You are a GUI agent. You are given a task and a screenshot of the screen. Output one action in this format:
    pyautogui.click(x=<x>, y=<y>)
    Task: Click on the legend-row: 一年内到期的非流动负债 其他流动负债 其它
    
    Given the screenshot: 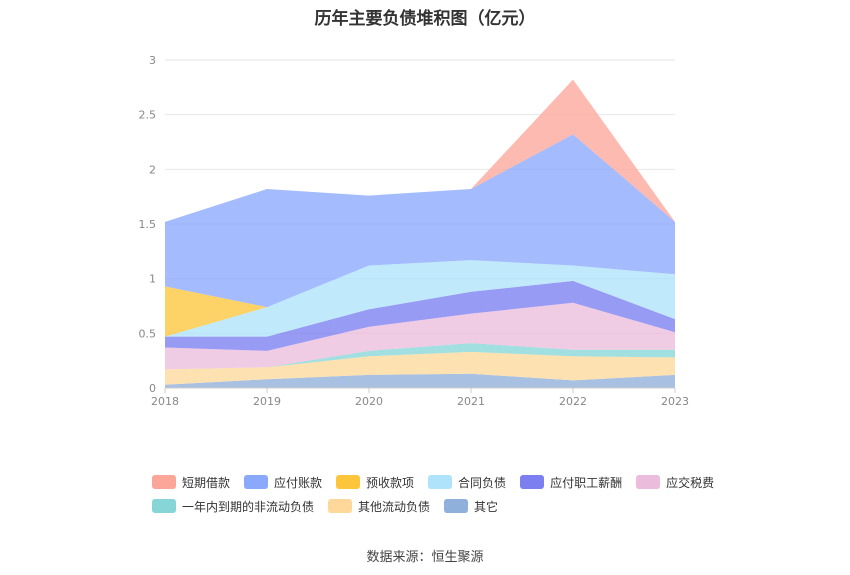 What is the action you would take?
    pyautogui.click(x=452, y=506)
    